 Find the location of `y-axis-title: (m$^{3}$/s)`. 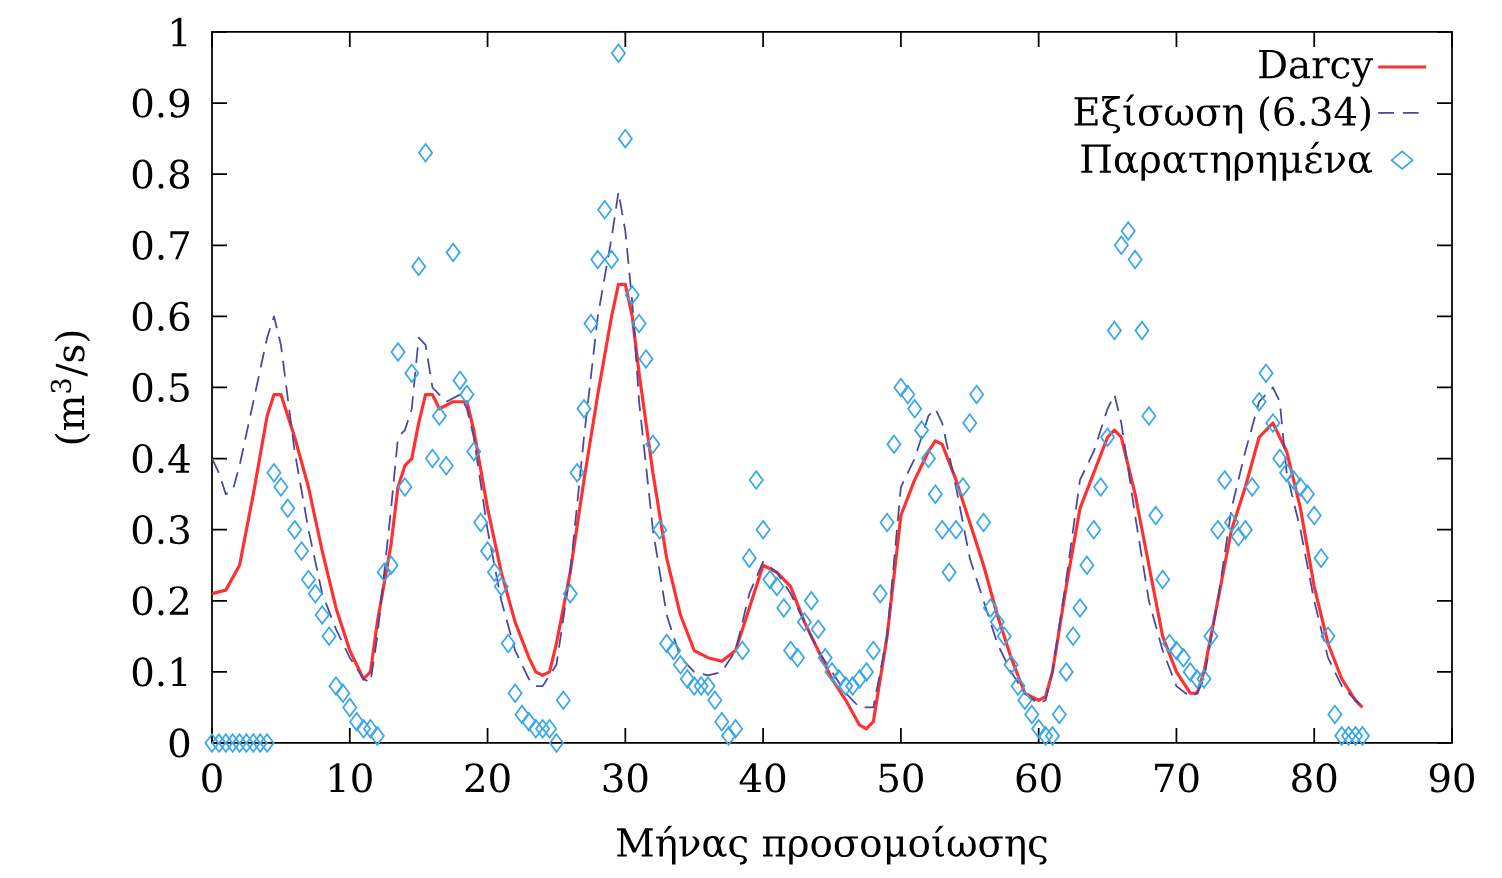

y-axis-title: (m$^{3}$/s) is located at coordinates (70, 387).